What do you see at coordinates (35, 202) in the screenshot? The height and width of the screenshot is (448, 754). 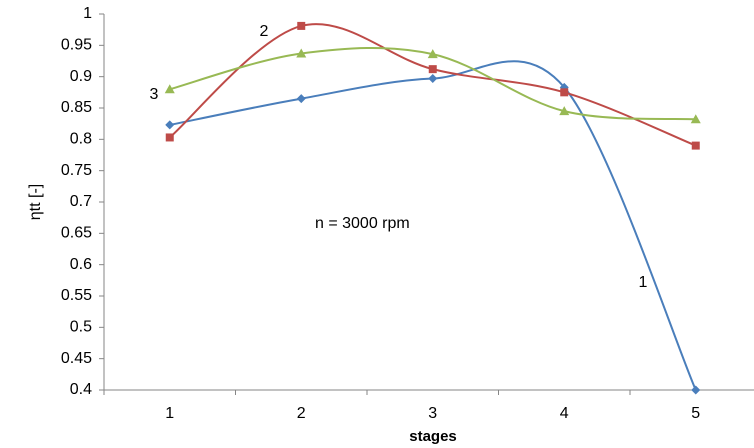 I see `y-axis-title: ηtt [-]` at bounding box center [35, 202].